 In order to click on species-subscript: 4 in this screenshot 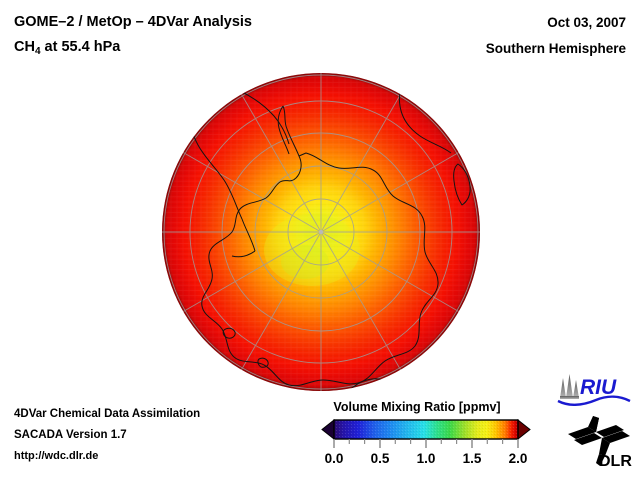, I will do `click(37, 51)`.